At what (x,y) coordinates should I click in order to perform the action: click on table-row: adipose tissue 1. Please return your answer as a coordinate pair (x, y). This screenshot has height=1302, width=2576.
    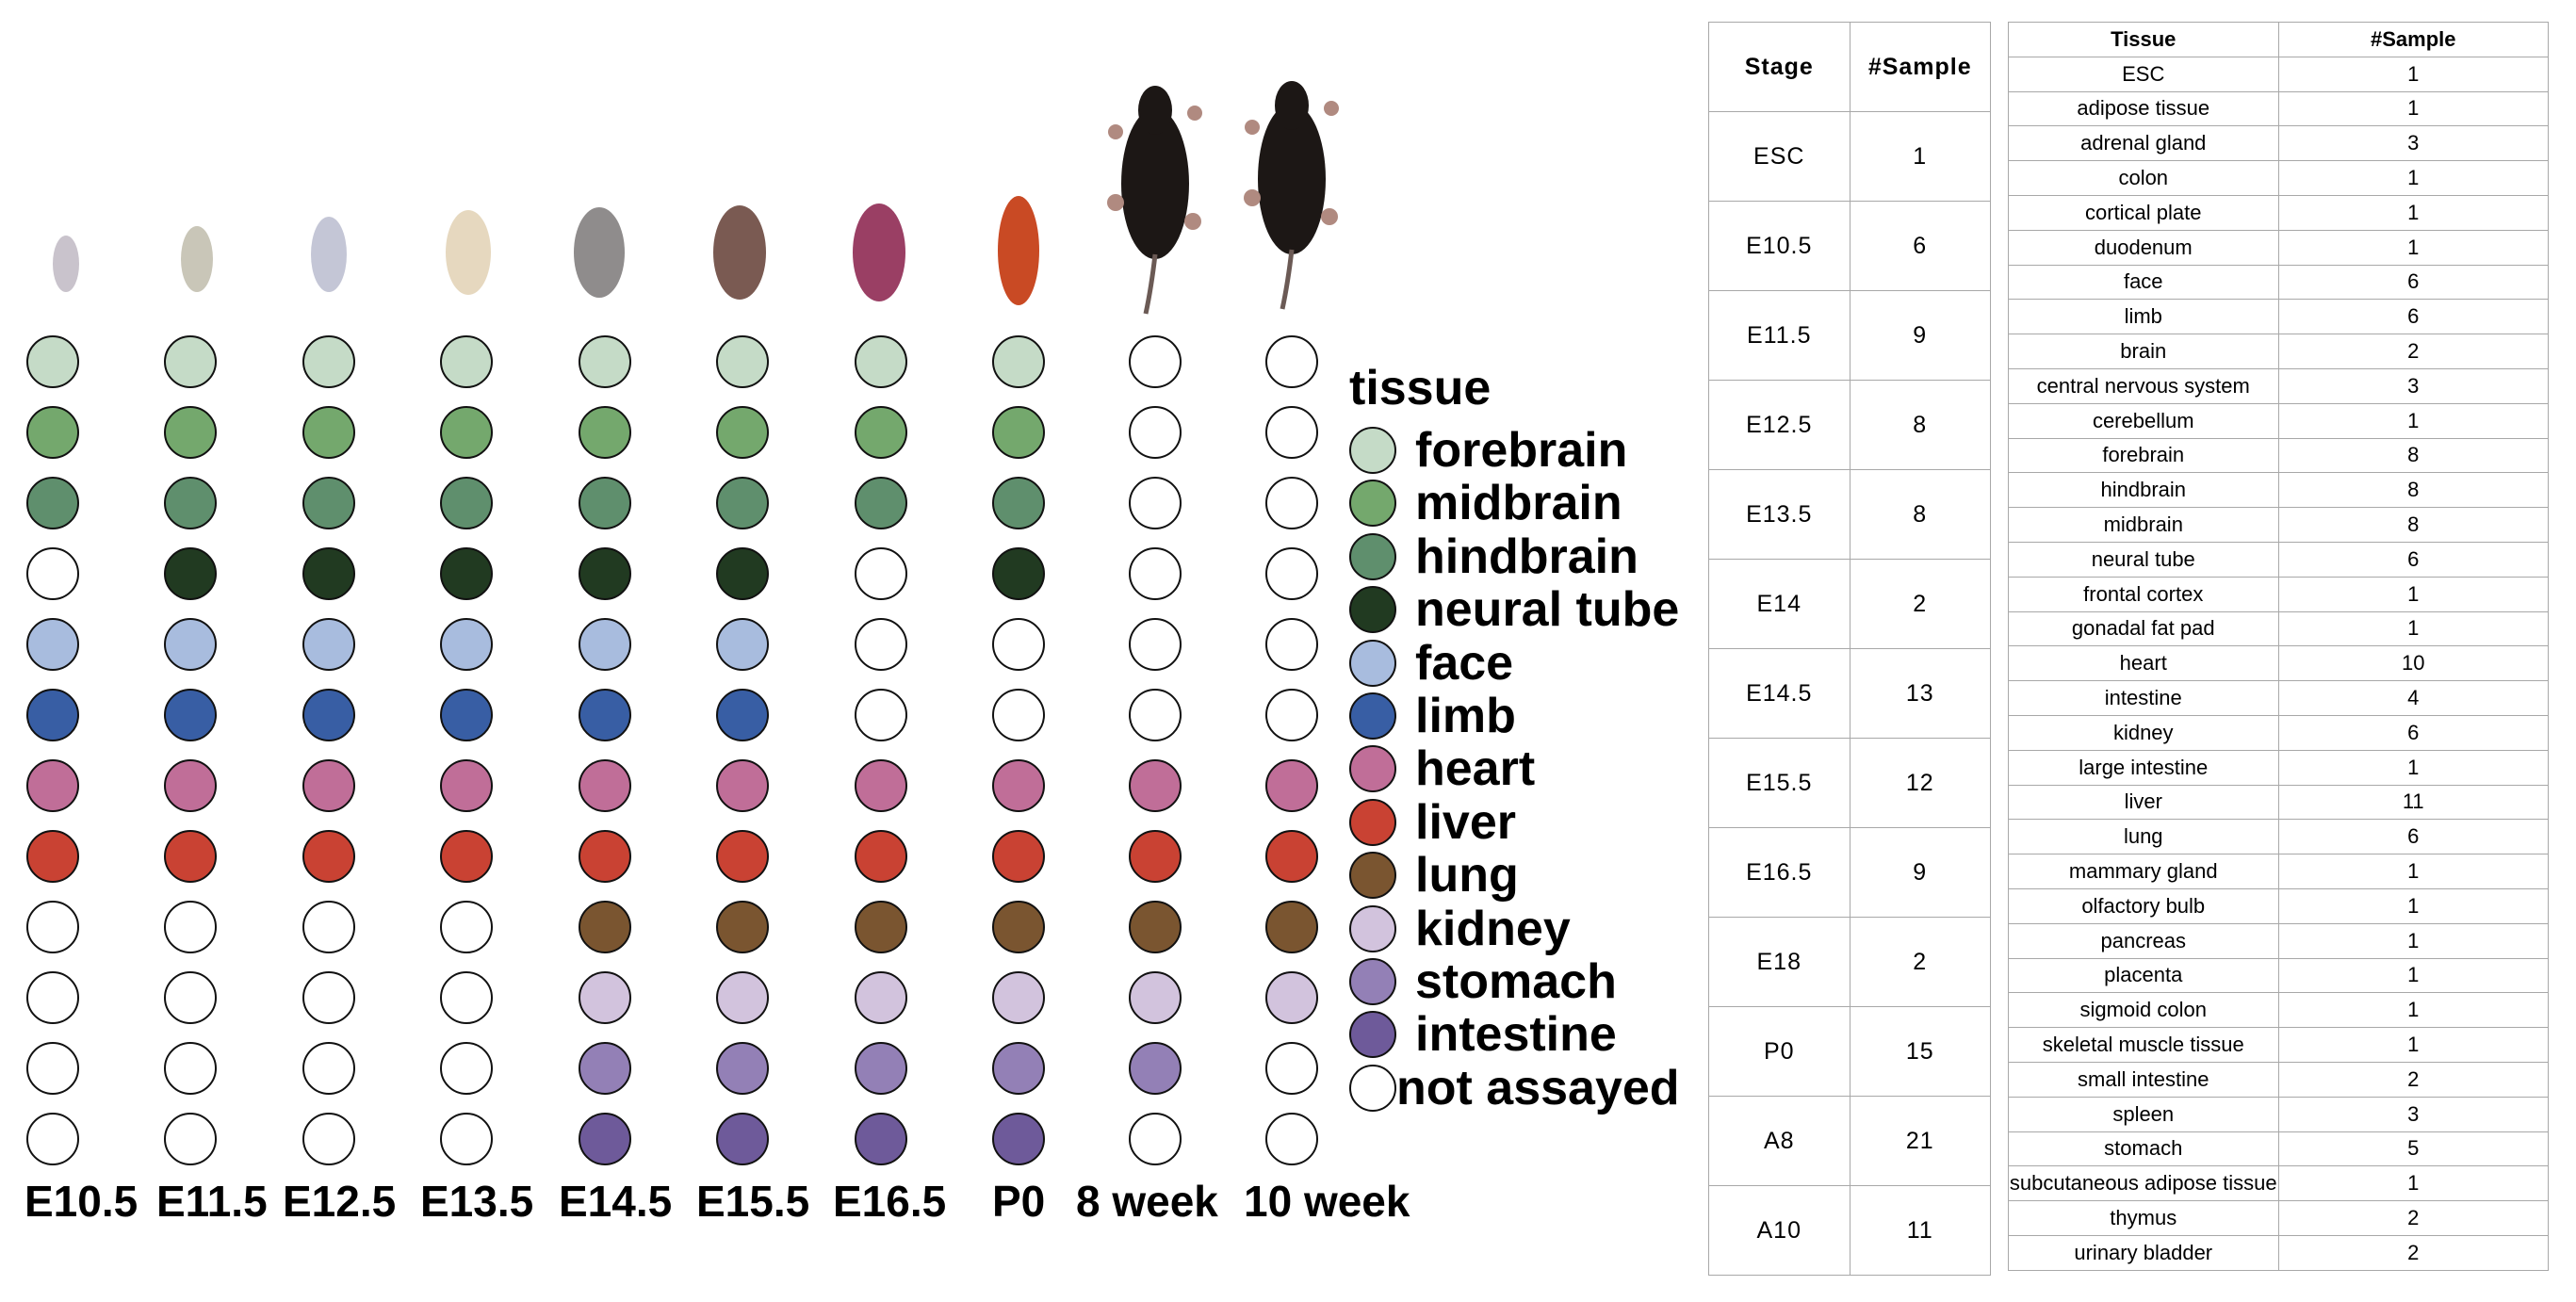
    Looking at the image, I should click on (2278, 108).